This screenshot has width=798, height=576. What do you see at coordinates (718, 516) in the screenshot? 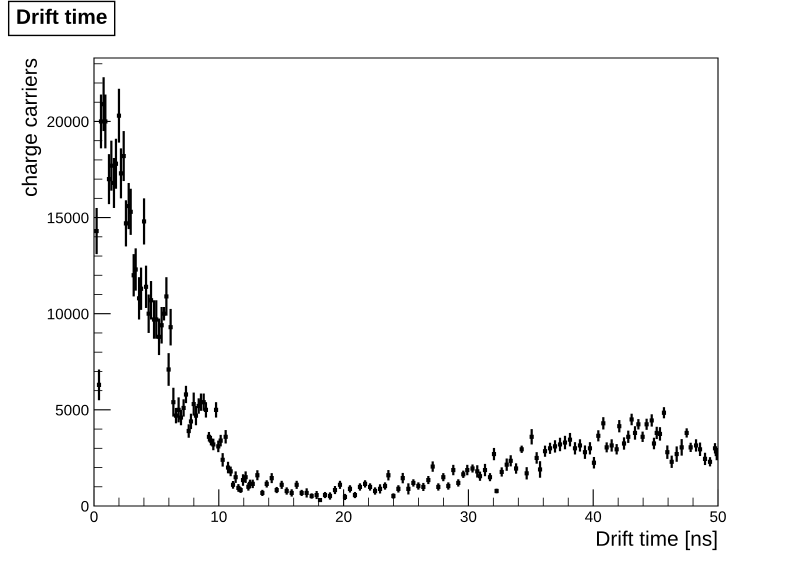
I see `x-tick-label: 50` at bounding box center [718, 516].